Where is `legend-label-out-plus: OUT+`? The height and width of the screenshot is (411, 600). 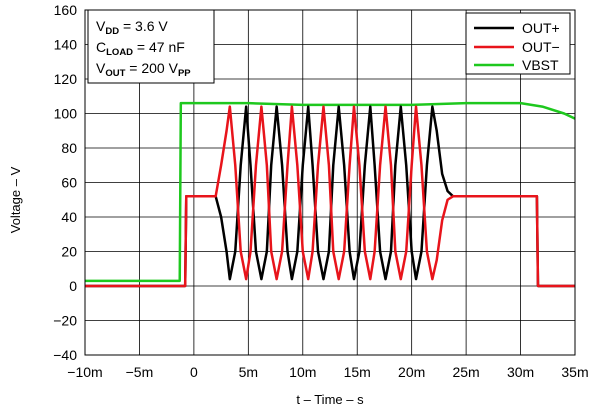 legend-label-out-plus: OUT+ is located at coordinates (541, 28).